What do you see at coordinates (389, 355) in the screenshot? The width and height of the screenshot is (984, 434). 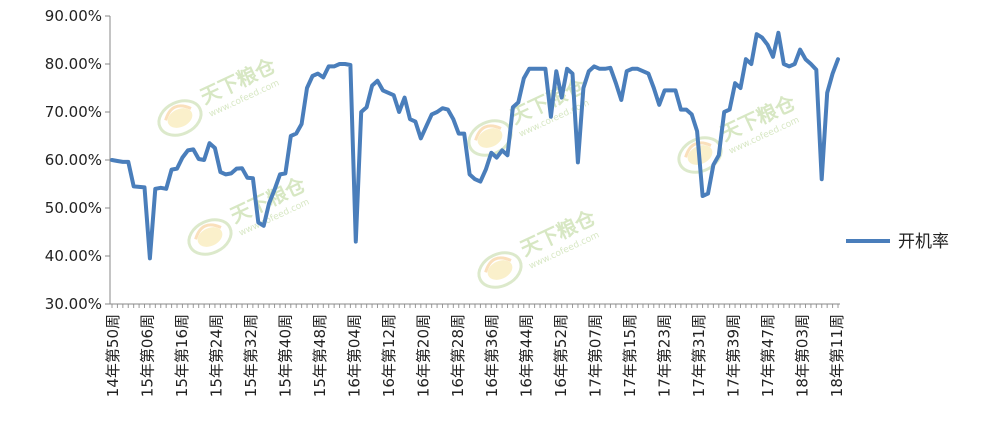 I see `x-tick-label: 16年第12周` at bounding box center [389, 355].